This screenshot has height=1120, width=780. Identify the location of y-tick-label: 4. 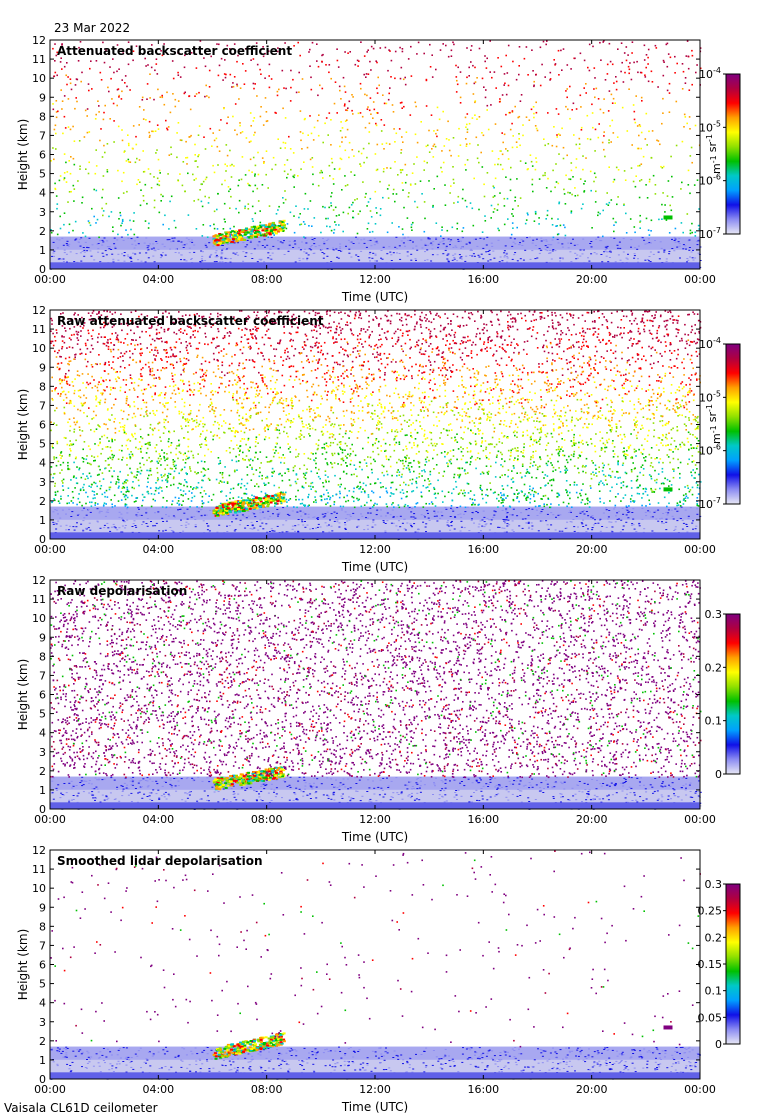
(42, 733).